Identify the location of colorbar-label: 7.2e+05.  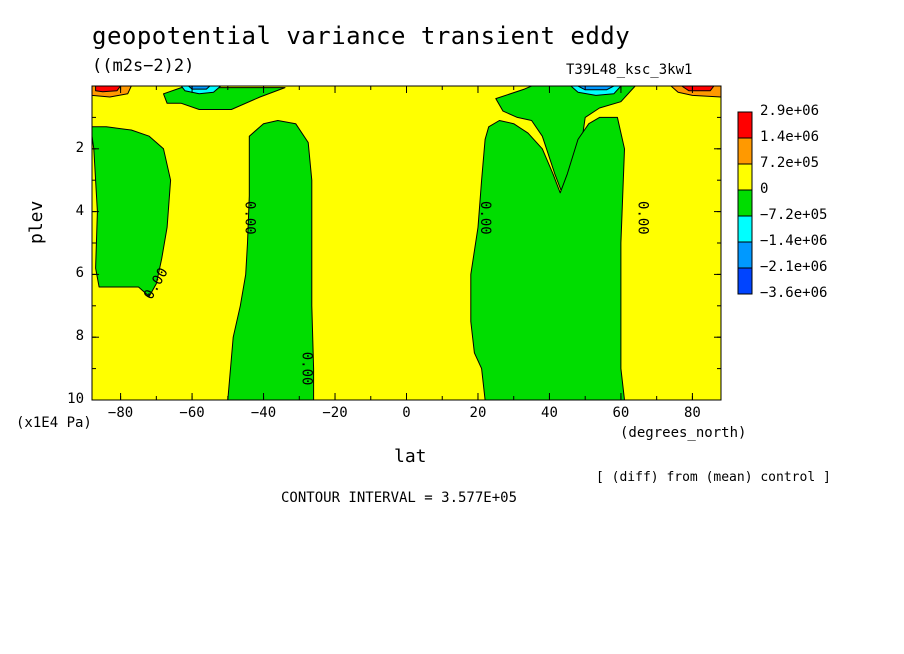
(790, 163).